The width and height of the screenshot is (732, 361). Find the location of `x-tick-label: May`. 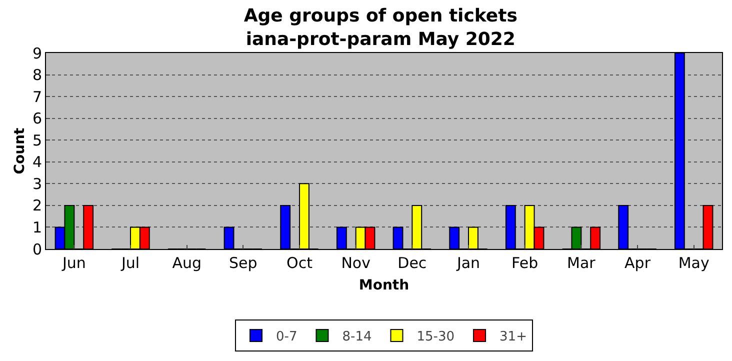

x-tick-label: May is located at coordinates (694, 263).